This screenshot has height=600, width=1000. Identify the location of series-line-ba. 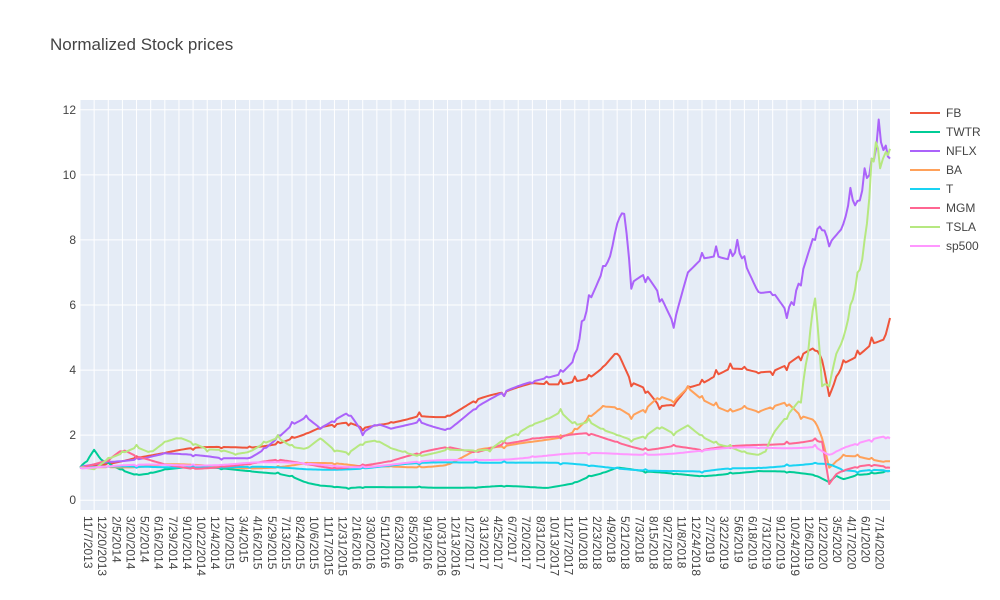
(484, 427).